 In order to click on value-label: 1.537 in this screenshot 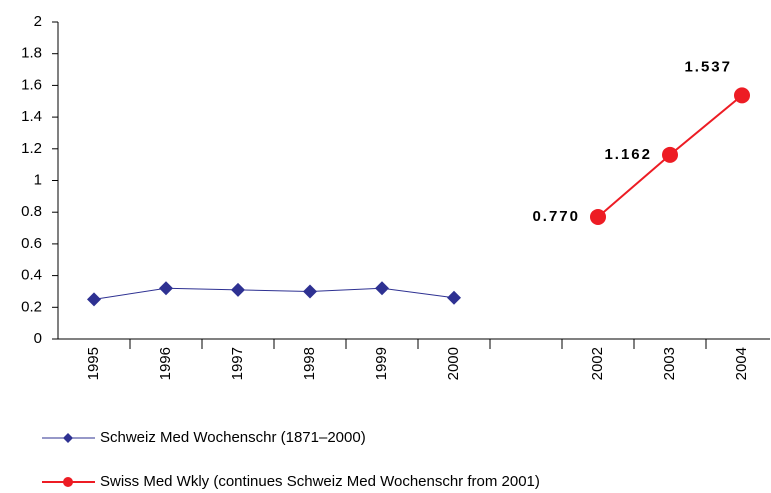, I will do `click(708, 66)`.